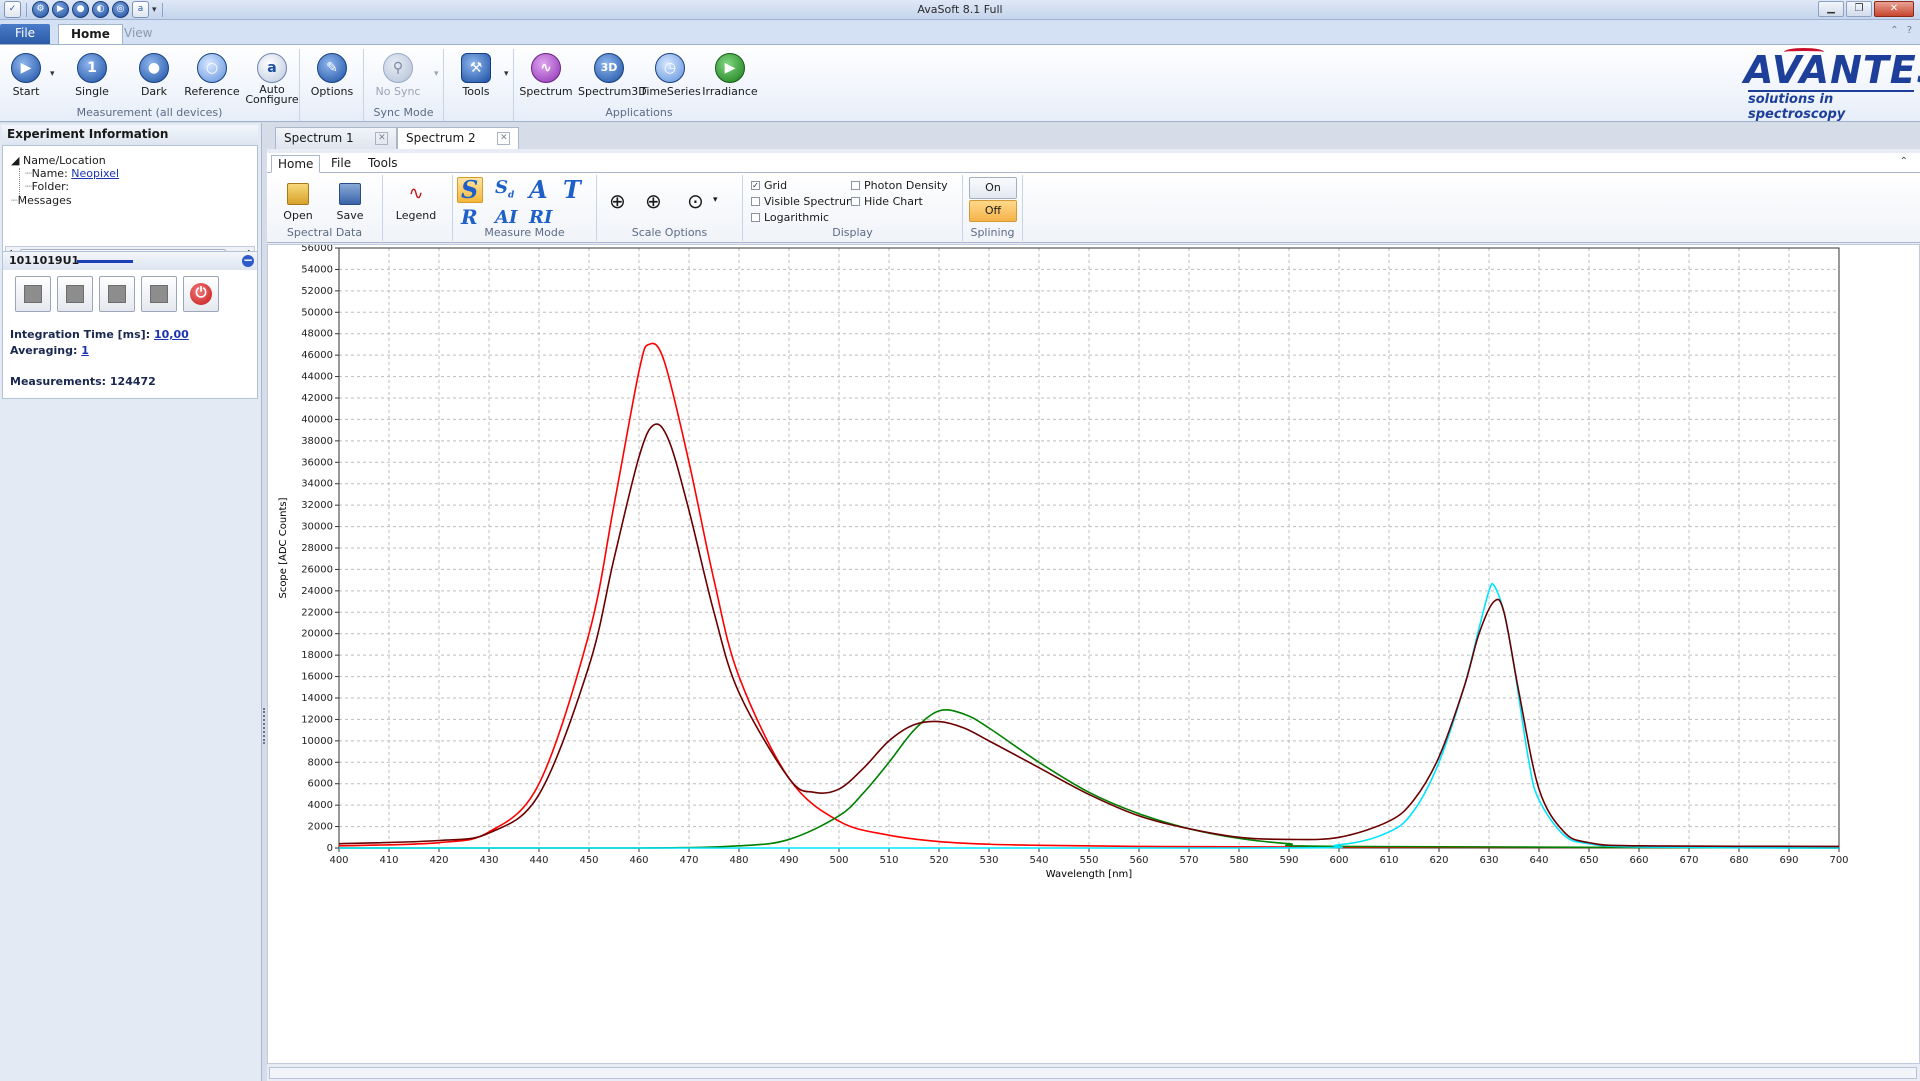 The image size is (1920, 1081). Describe the element at coordinates (1901, 30) in the screenshot. I see `ribbon-controls: ⌃ ?` at that location.